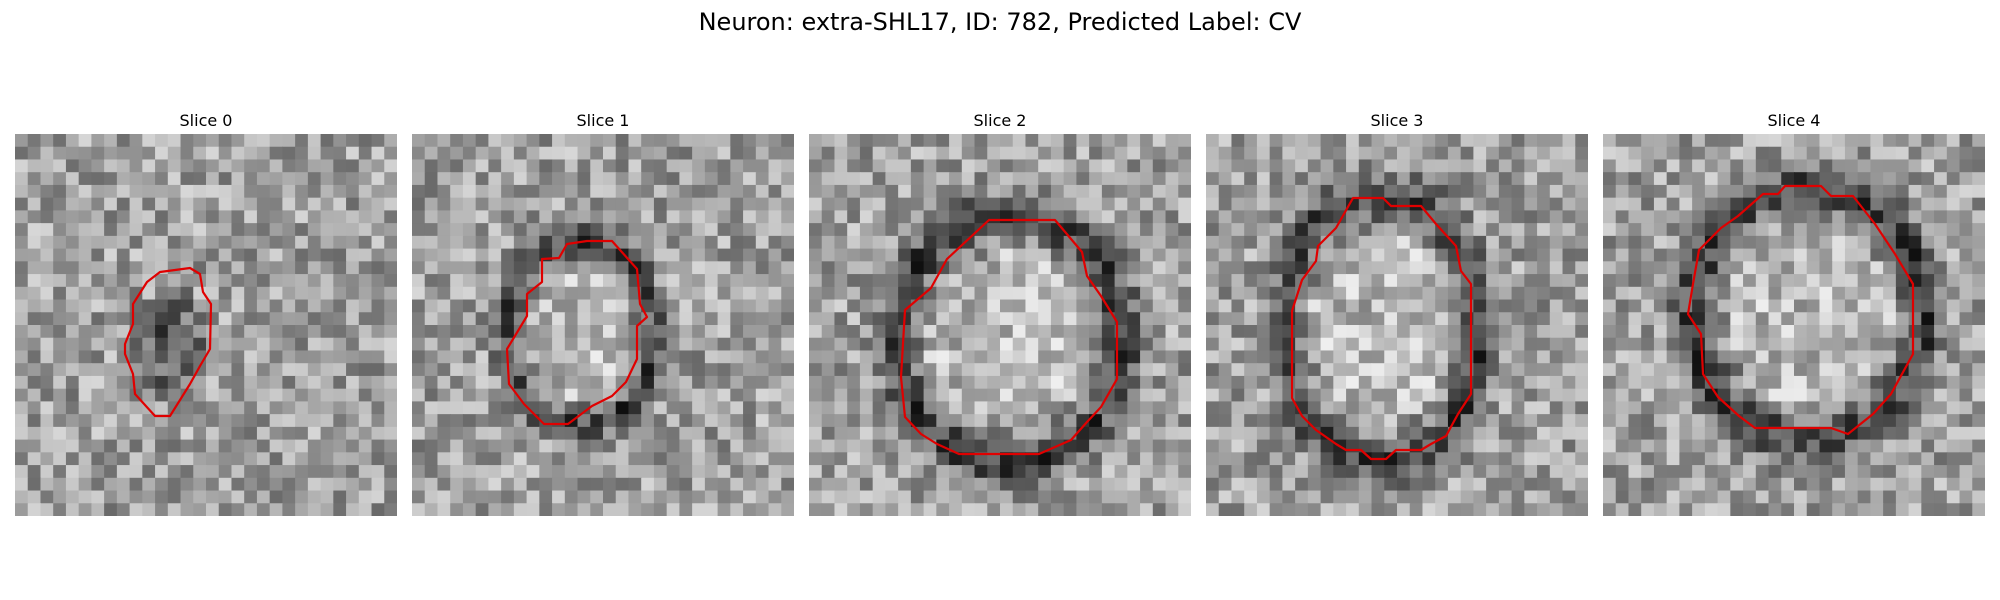 Image resolution: width=2000 pixels, height=600 pixels. I want to click on slice-panel-1: Slice 1, so click(603, 312).